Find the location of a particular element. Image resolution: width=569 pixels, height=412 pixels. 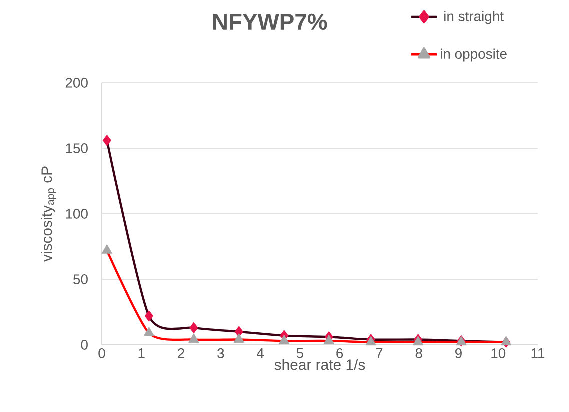

y-tick-label: 0 is located at coordinates (84, 345).